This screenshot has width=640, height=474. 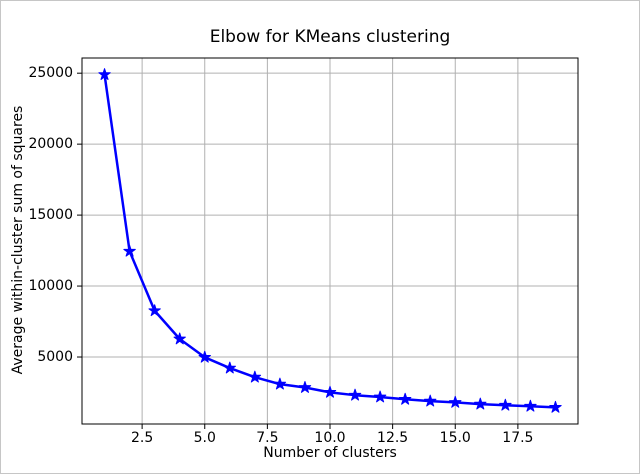 What do you see at coordinates (393, 438) in the screenshot?
I see `x-tick-label: 12.5` at bounding box center [393, 438].